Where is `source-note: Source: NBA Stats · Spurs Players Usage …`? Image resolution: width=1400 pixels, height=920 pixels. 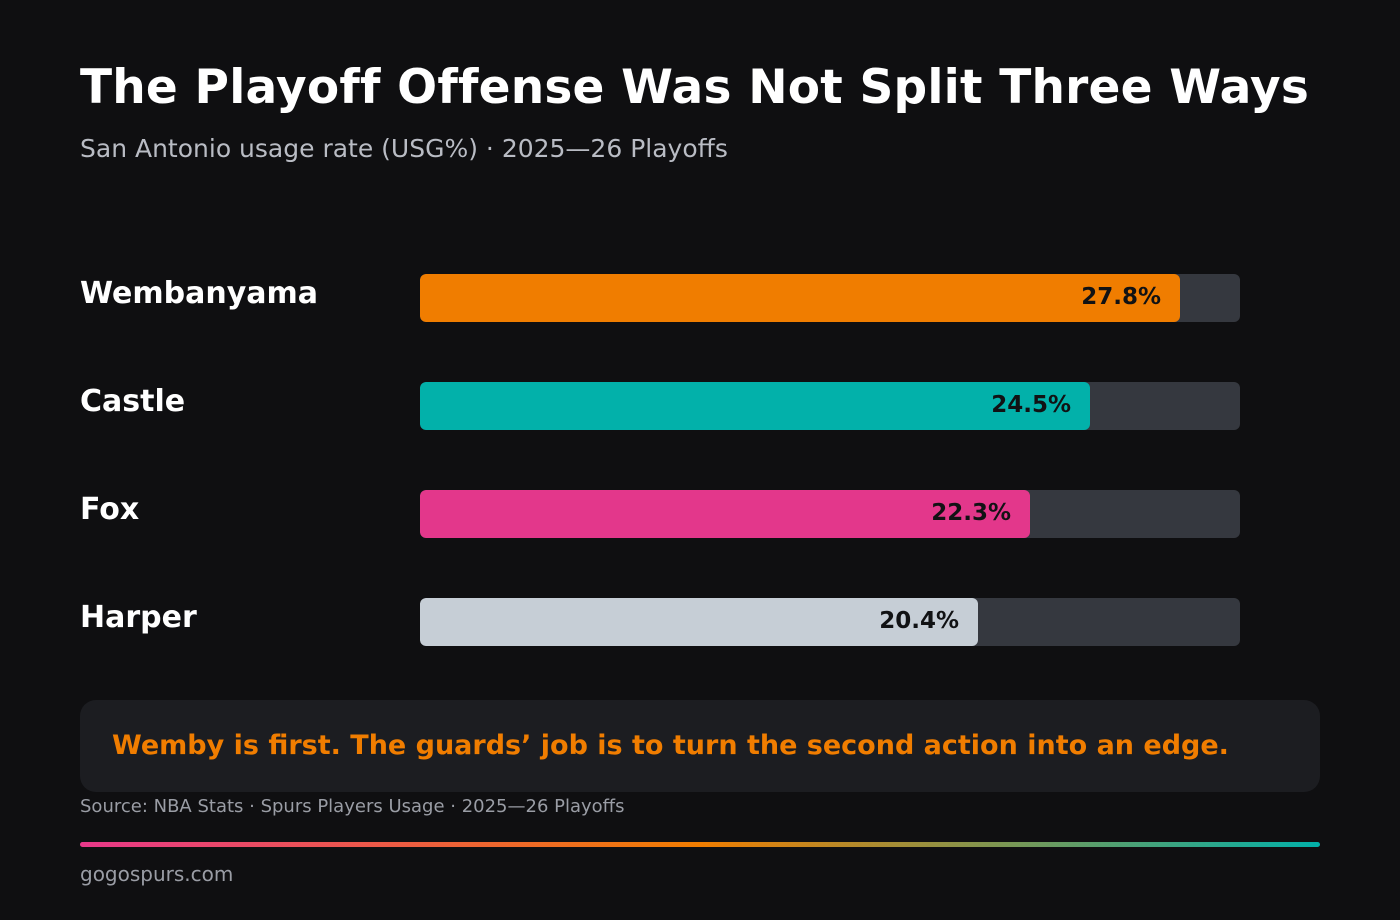
source-note: Source: NBA Stats · Spurs Players Usage … is located at coordinates (352, 806).